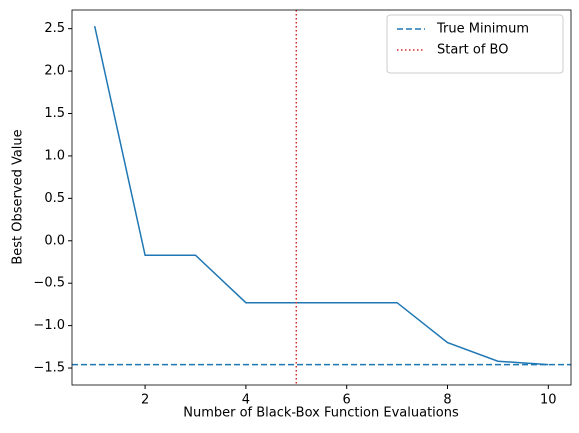 The width and height of the screenshot is (579, 433). Describe the element at coordinates (18, 196) in the screenshot. I see `y-axis-label: Best Observed Value` at that location.